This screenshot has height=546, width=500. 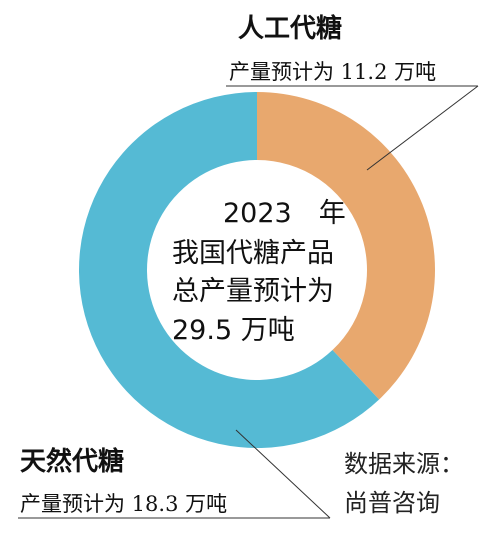 What do you see at coordinates (284, 213) in the screenshot?
I see `center-text-year: 2023 年` at bounding box center [284, 213].